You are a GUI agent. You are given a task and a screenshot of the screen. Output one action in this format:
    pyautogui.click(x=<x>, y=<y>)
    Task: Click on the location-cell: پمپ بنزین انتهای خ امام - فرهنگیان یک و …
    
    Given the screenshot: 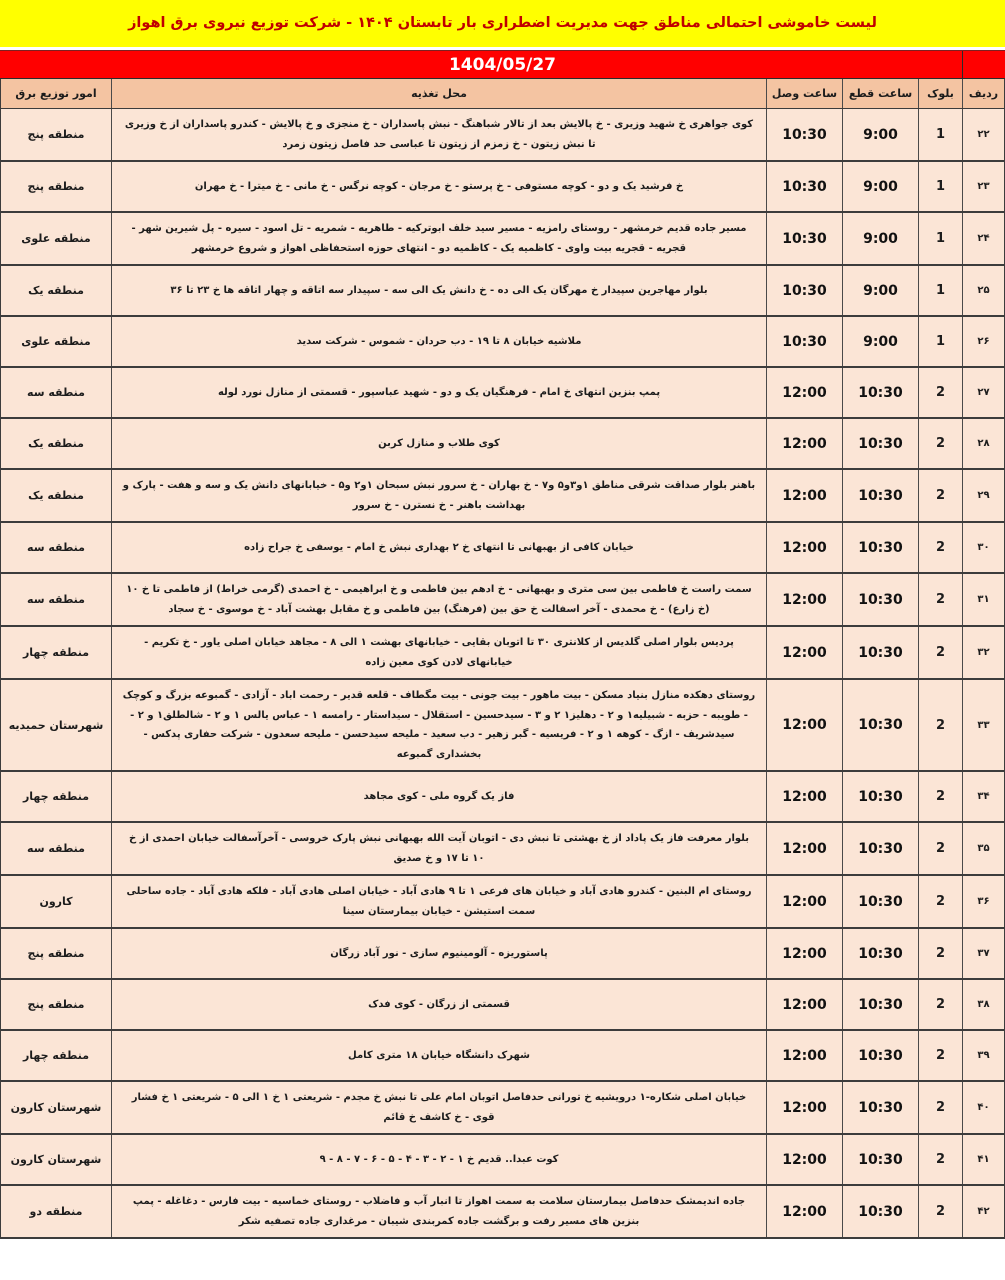 What is the action you would take?
    pyautogui.click(x=438, y=393)
    